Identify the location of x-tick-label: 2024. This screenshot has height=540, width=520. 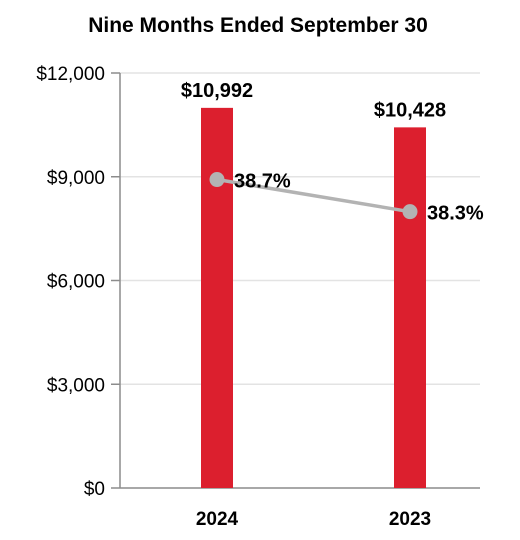
(217, 519).